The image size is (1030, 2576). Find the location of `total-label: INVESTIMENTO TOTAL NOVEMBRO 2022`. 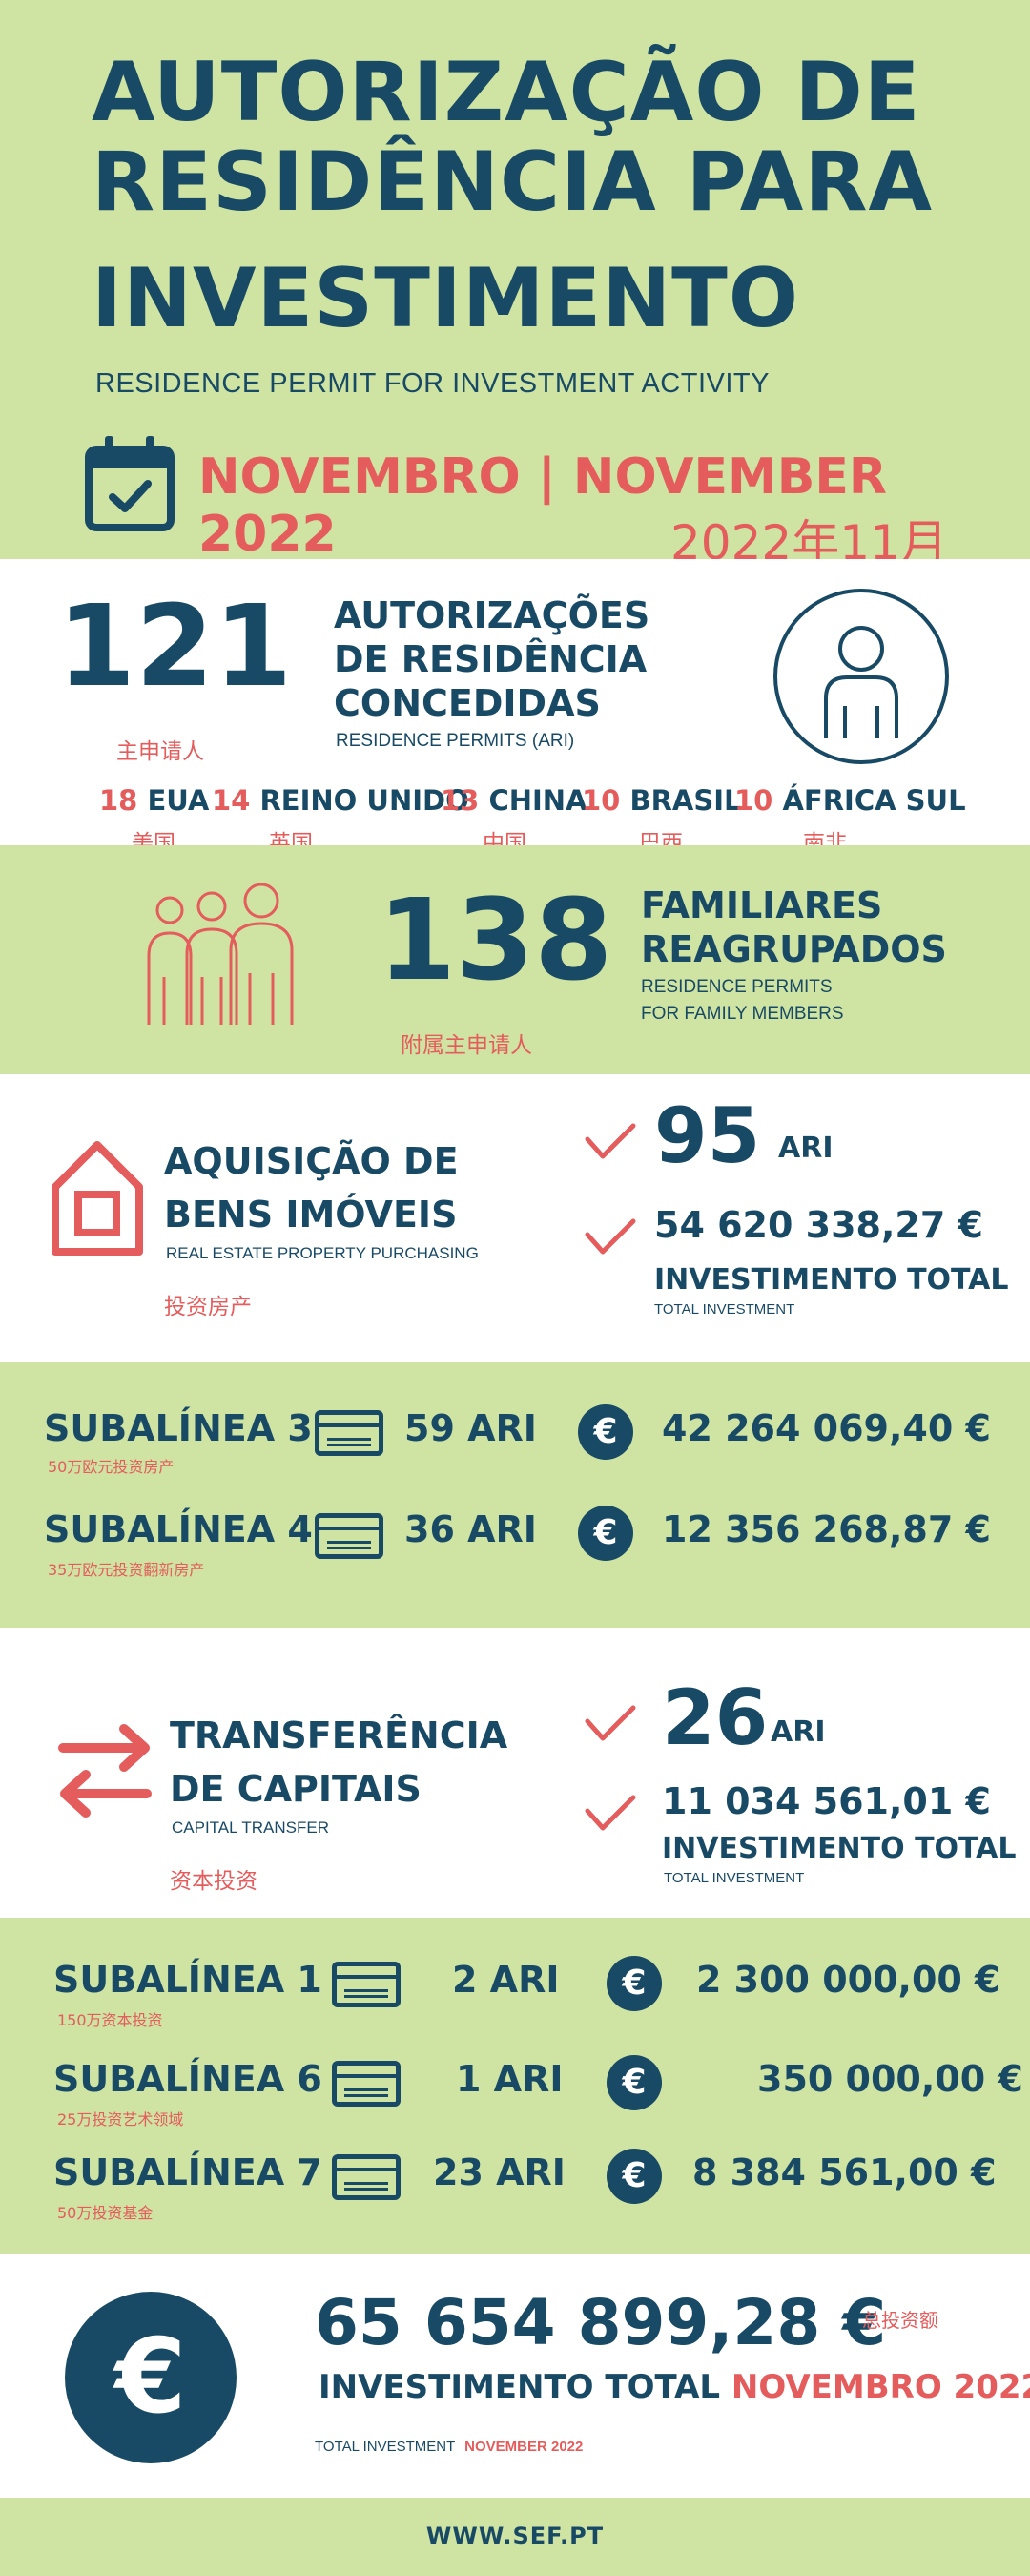

total-label: INVESTIMENTO TOTAL NOVEMBRO 2022 is located at coordinates (674, 2387).